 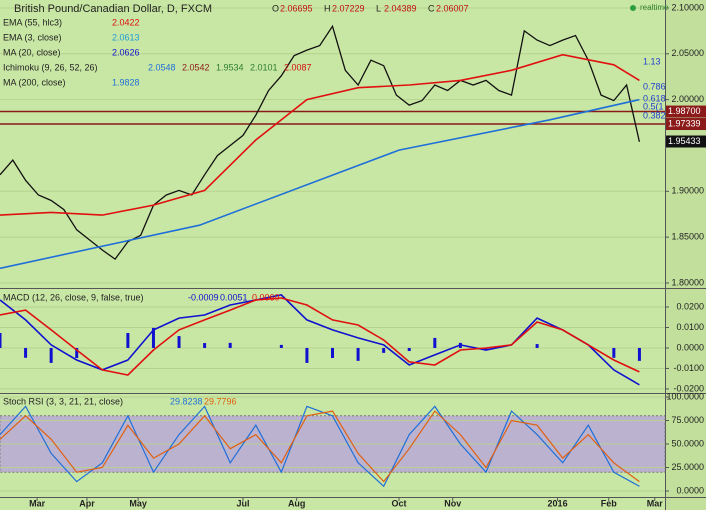 I want to click on y-tick-label: 2.00000, so click(x=687, y=99).